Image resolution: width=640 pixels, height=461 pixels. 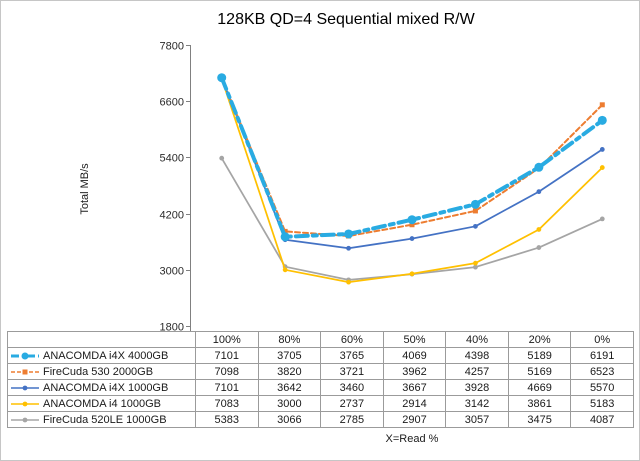 I want to click on chart-title: 128KB QD=4 Sequential mixed R/W, so click(x=346, y=19).